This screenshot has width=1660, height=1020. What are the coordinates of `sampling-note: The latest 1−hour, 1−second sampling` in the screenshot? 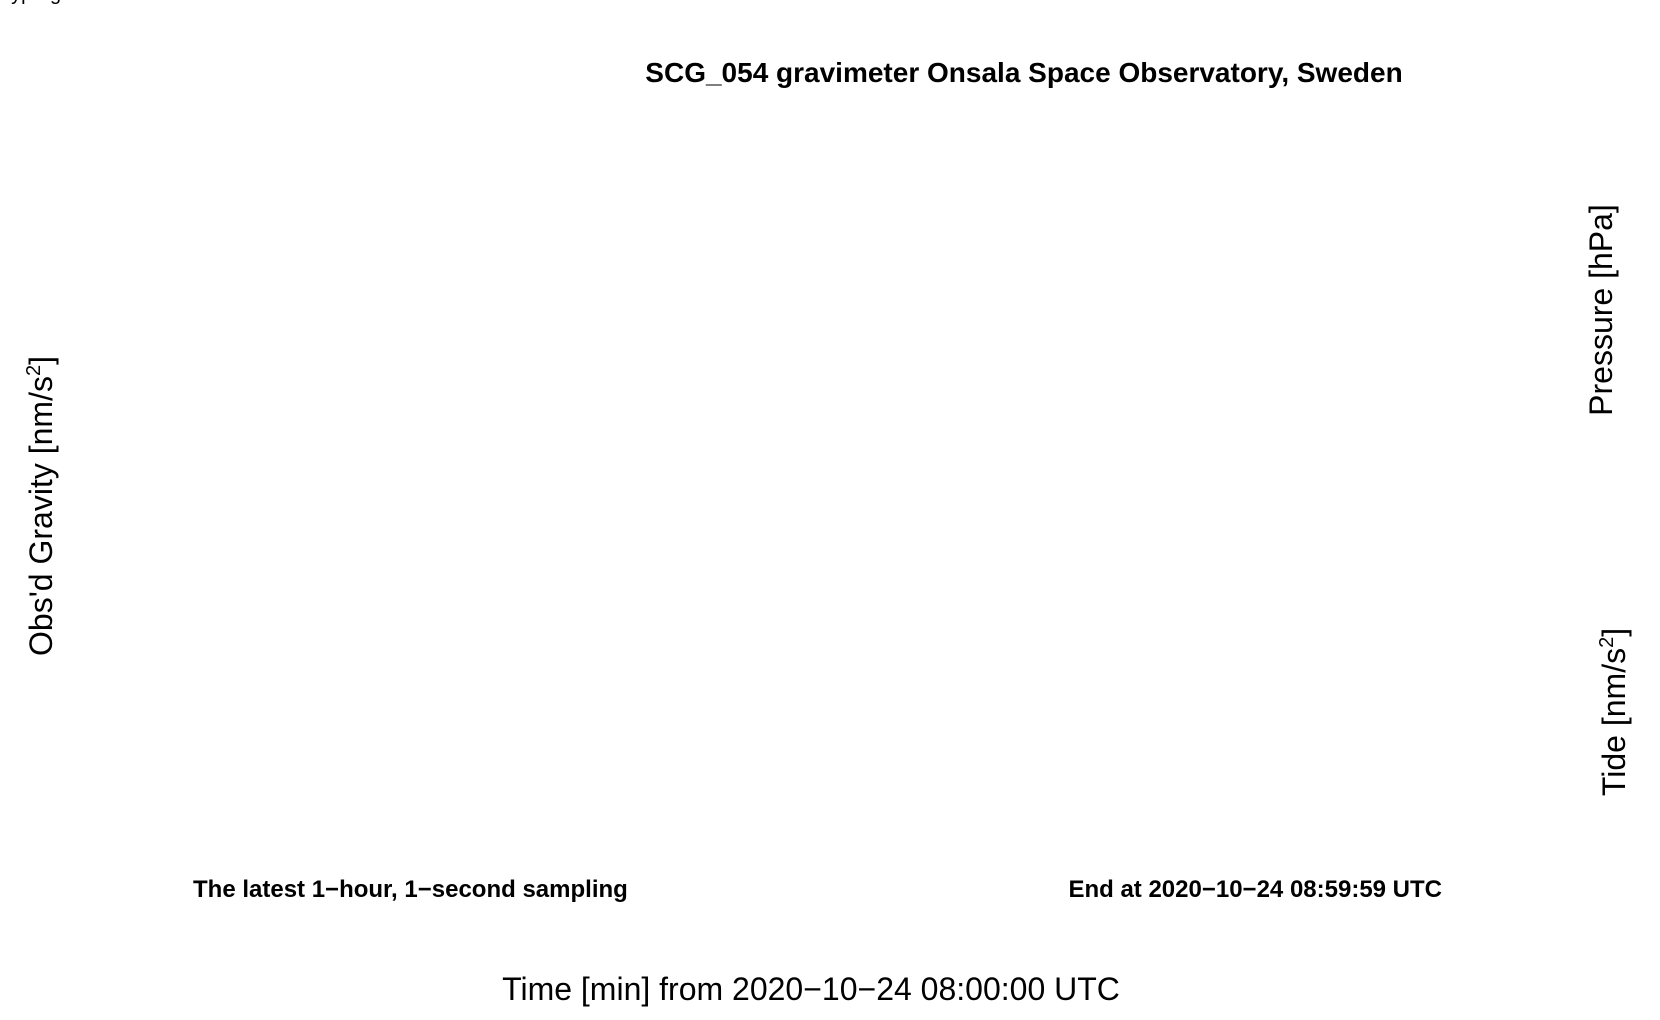 It's located at (410, 889).